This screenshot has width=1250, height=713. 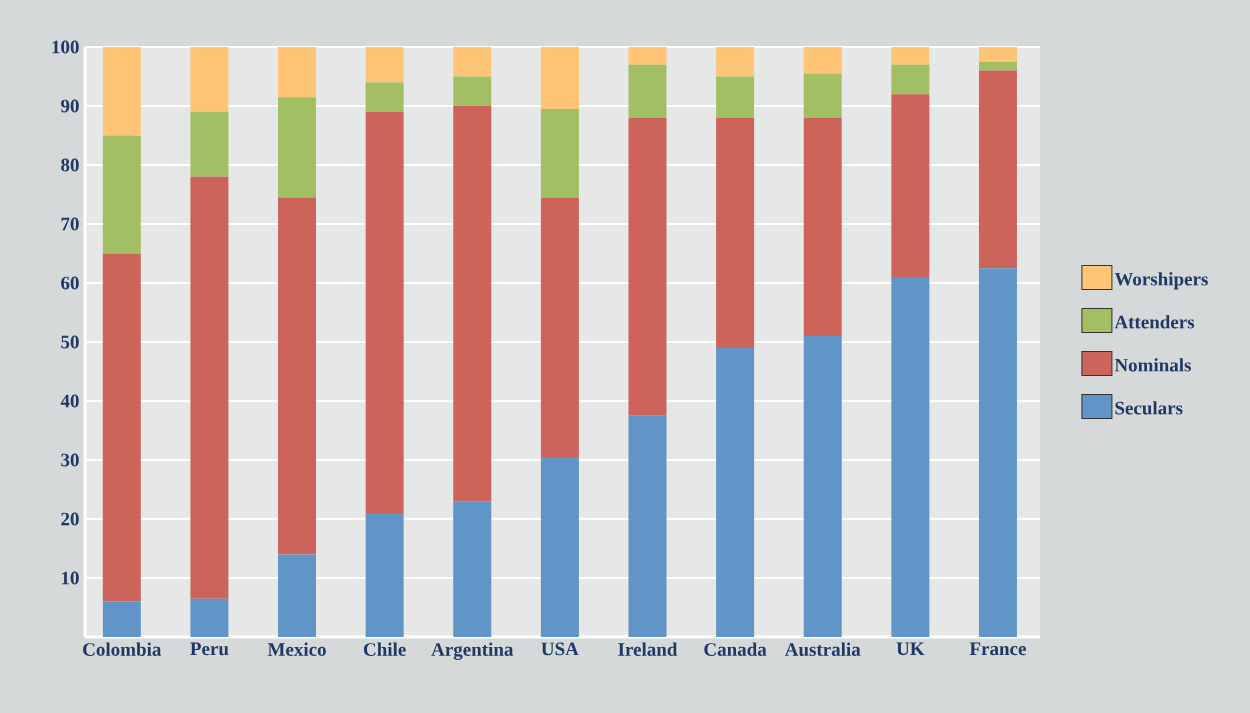 I want to click on x-tick-label: Colombia, so click(x=122, y=649).